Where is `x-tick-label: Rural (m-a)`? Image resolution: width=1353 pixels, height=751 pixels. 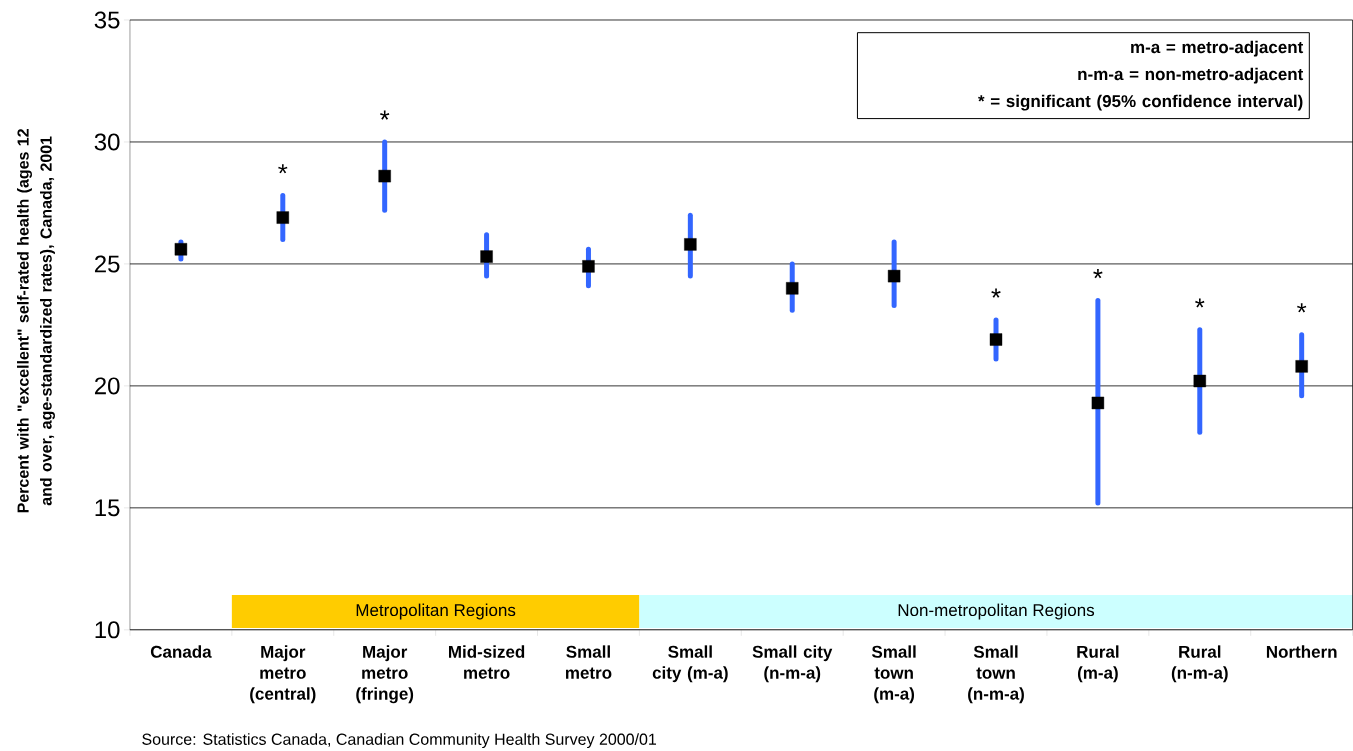
x-tick-label: Rural (m-a) is located at coordinates (1098, 663).